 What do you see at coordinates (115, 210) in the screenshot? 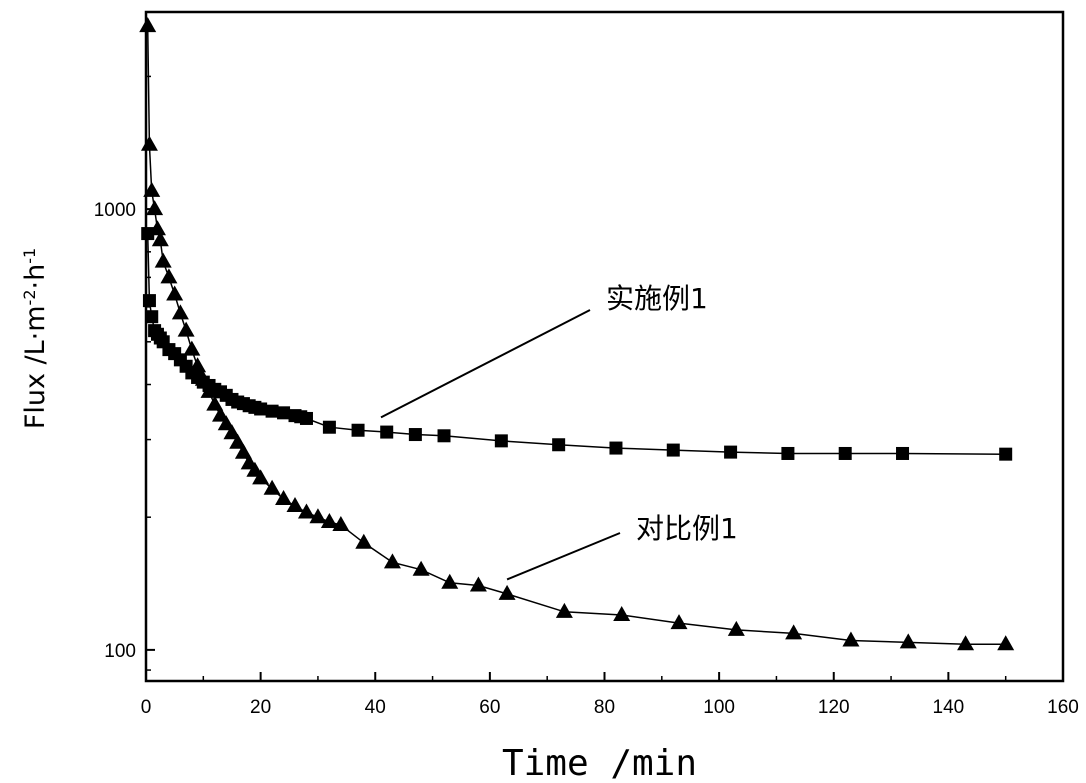
I see `y-tick-label: 1000` at bounding box center [115, 210].